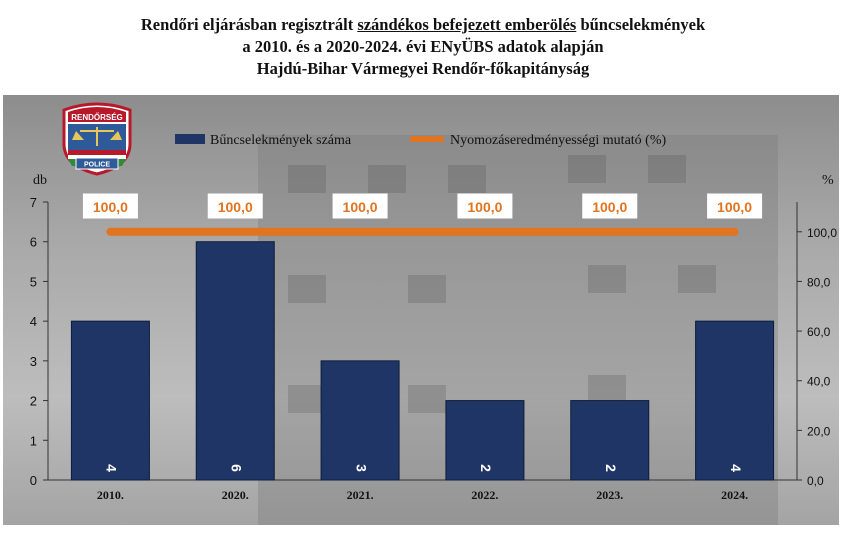  Describe the element at coordinates (97, 138) in the screenshot. I see `police-logo: RENDŐRSÉG POLICE` at that location.